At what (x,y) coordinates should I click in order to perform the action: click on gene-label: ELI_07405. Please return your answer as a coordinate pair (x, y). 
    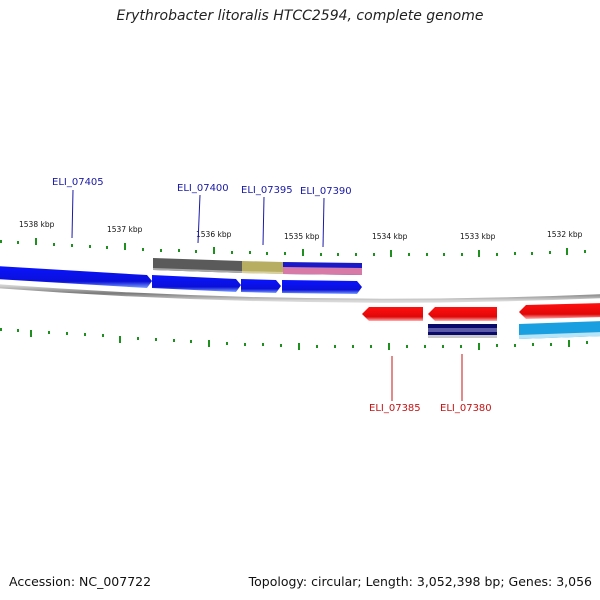
    Looking at the image, I should click on (78, 182).